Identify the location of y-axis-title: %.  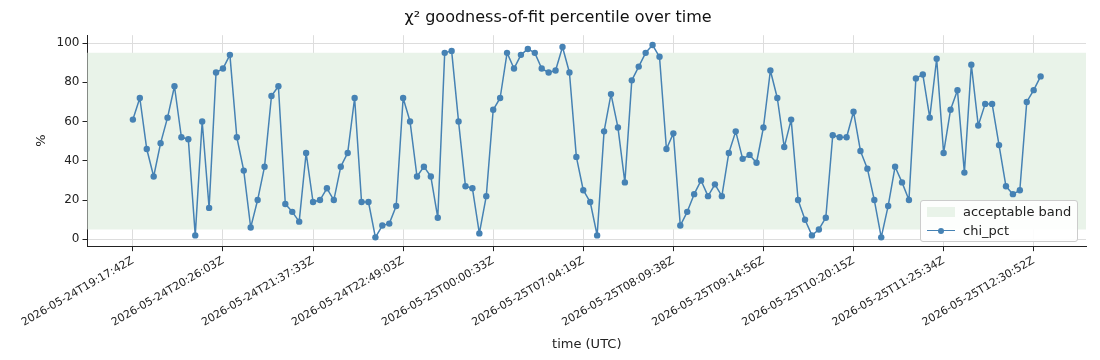
(41, 140).